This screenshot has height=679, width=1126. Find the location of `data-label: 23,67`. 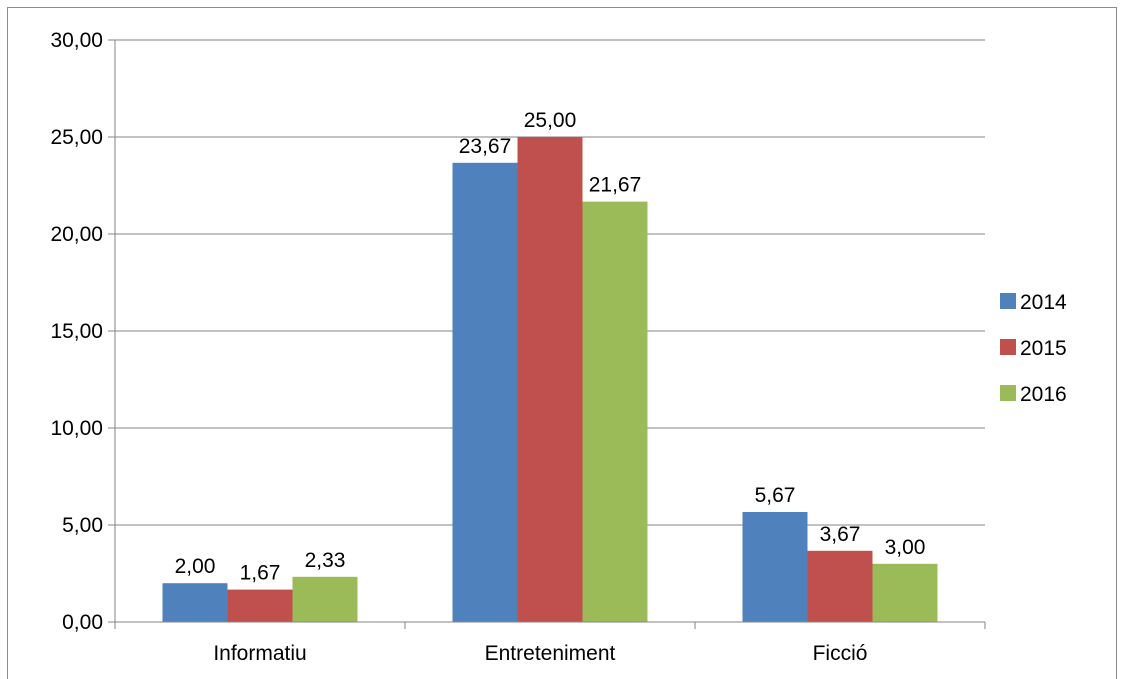

data-label: 23,67 is located at coordinates (485, 146).